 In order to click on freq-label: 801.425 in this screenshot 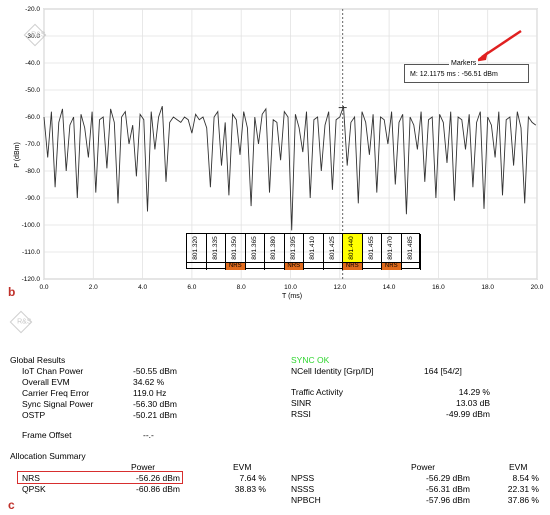, I will do `click(332, 248)`.